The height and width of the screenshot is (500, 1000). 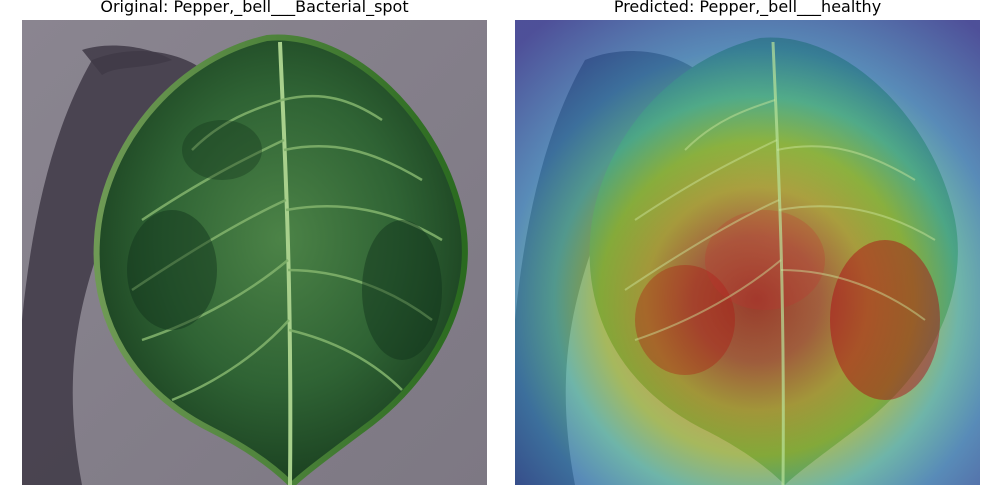 I want to click on predicted-title: Predicted: Pepper,_bell___healthy, so click(x=747, y=8).